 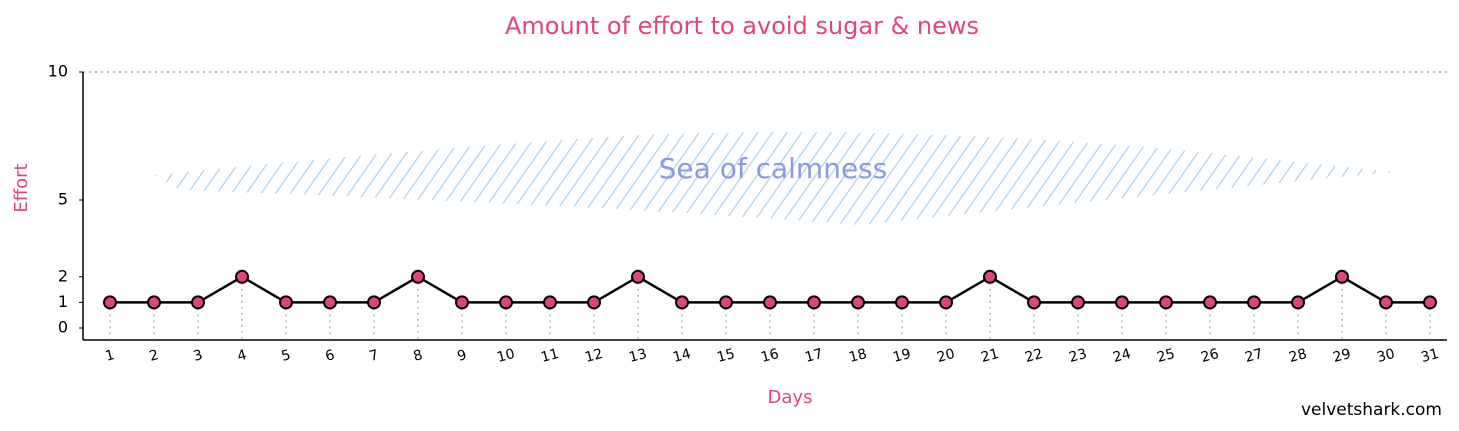 What do you see at coordinates (742, 26) in the screenshot?
I see `chart-title: Amount of effort to avoid sugar & news` at bounding box center [742, 26].